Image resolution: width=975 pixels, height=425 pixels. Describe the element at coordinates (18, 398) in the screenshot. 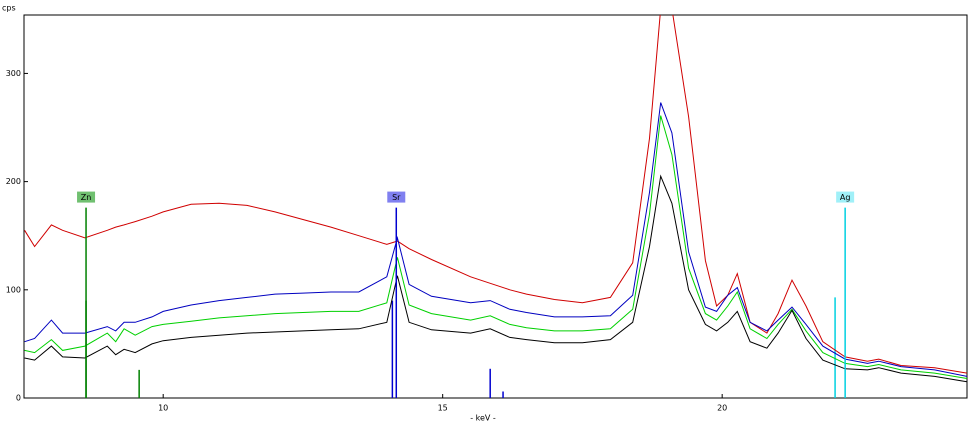

I see `y-tick-label: 0` at that location.